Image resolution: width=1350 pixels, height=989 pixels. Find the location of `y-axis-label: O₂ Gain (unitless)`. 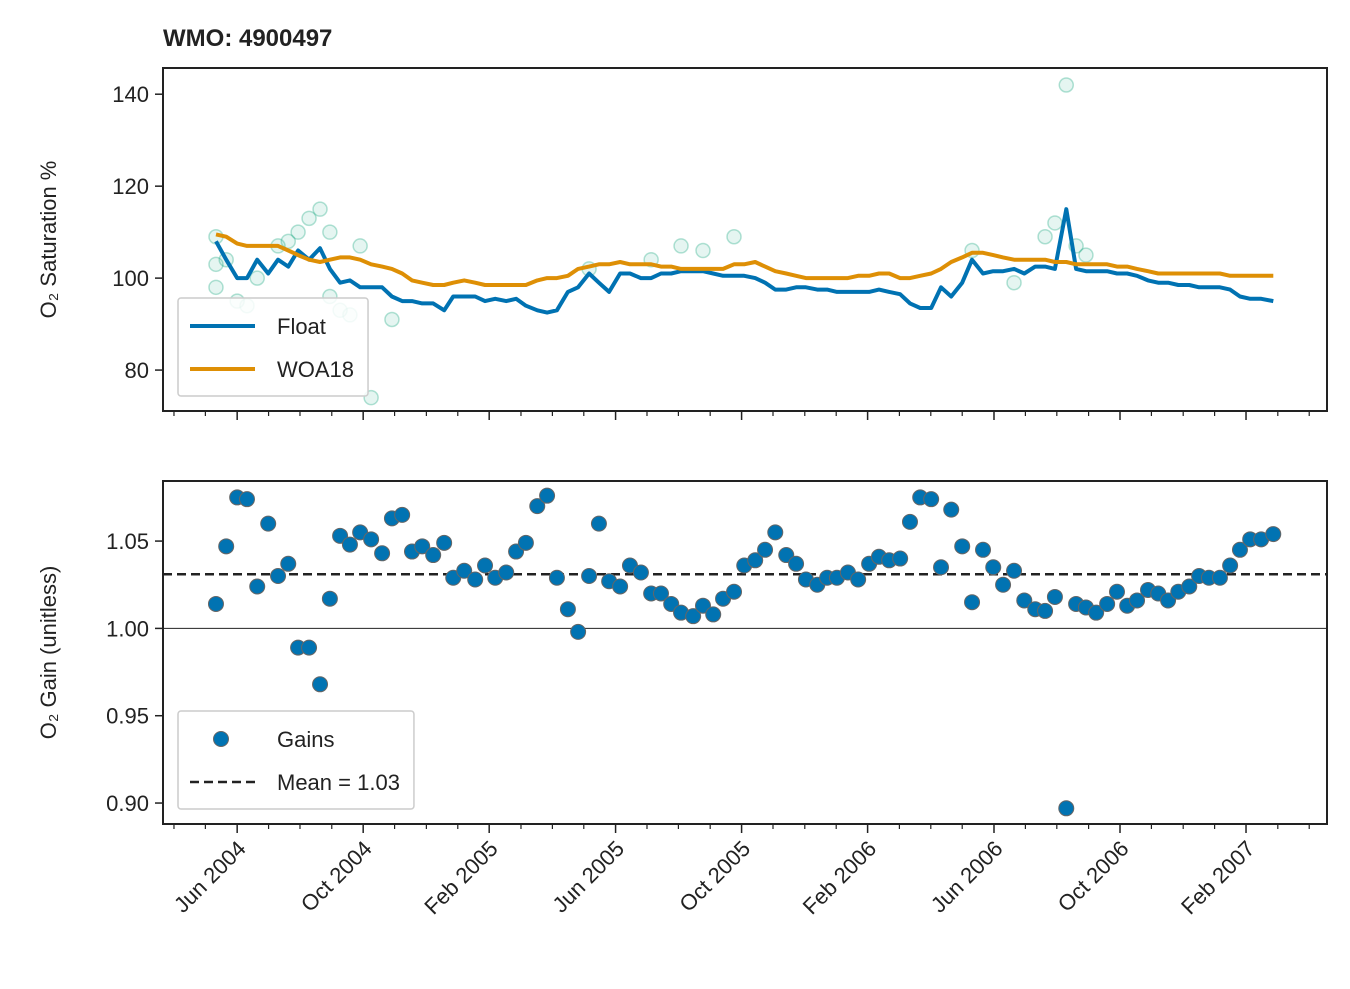

y-axis-label: O₂ Gain (unitless) is located at coordinates (48, 653).